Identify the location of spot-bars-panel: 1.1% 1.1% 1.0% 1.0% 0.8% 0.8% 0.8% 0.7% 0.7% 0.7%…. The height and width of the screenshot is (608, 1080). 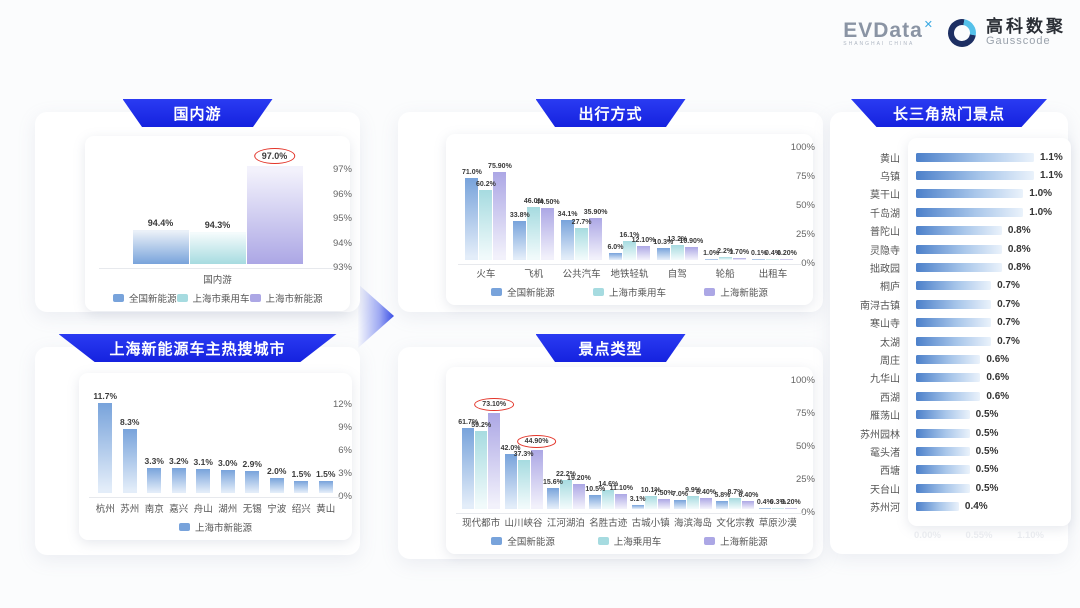
(989, 332).